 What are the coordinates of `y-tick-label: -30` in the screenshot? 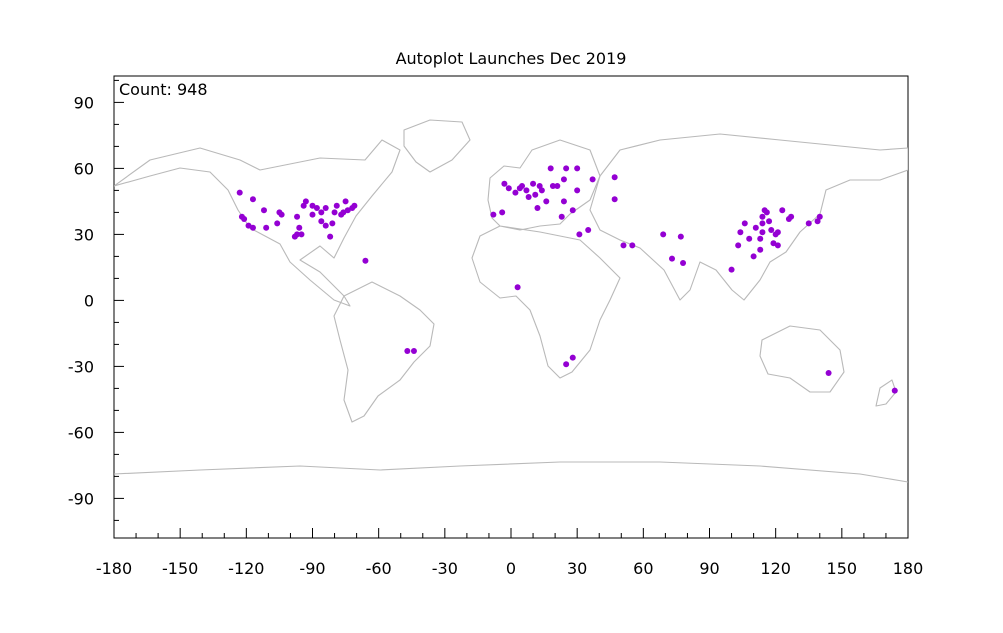 It's located at (81, 366).